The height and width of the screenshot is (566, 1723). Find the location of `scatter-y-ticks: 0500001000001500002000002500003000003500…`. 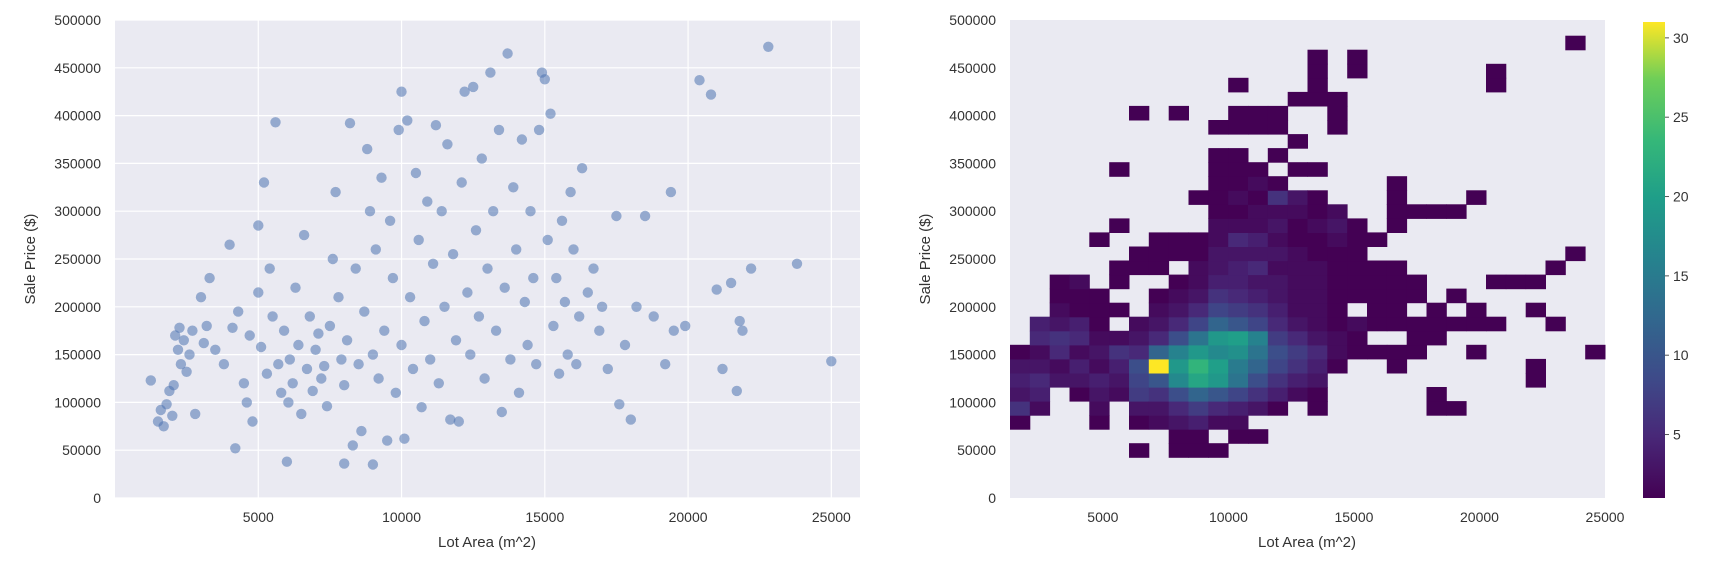

scatter-y-ticks: 0500001000001500002000002500003000003500… is located at coordinates (77, 259).